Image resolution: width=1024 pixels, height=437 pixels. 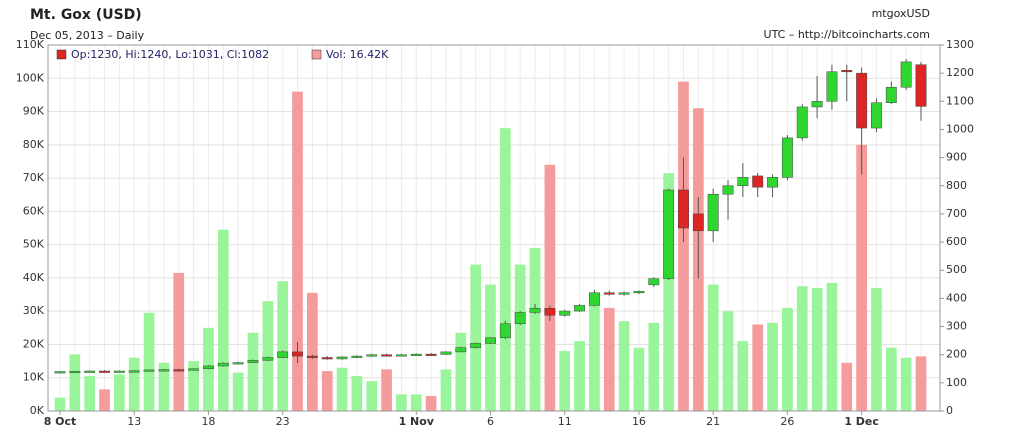 What do you see at coordinates (490, 421) in the screenshot?
I see `x-tick-label: 6` at bounding box center [490, 421].